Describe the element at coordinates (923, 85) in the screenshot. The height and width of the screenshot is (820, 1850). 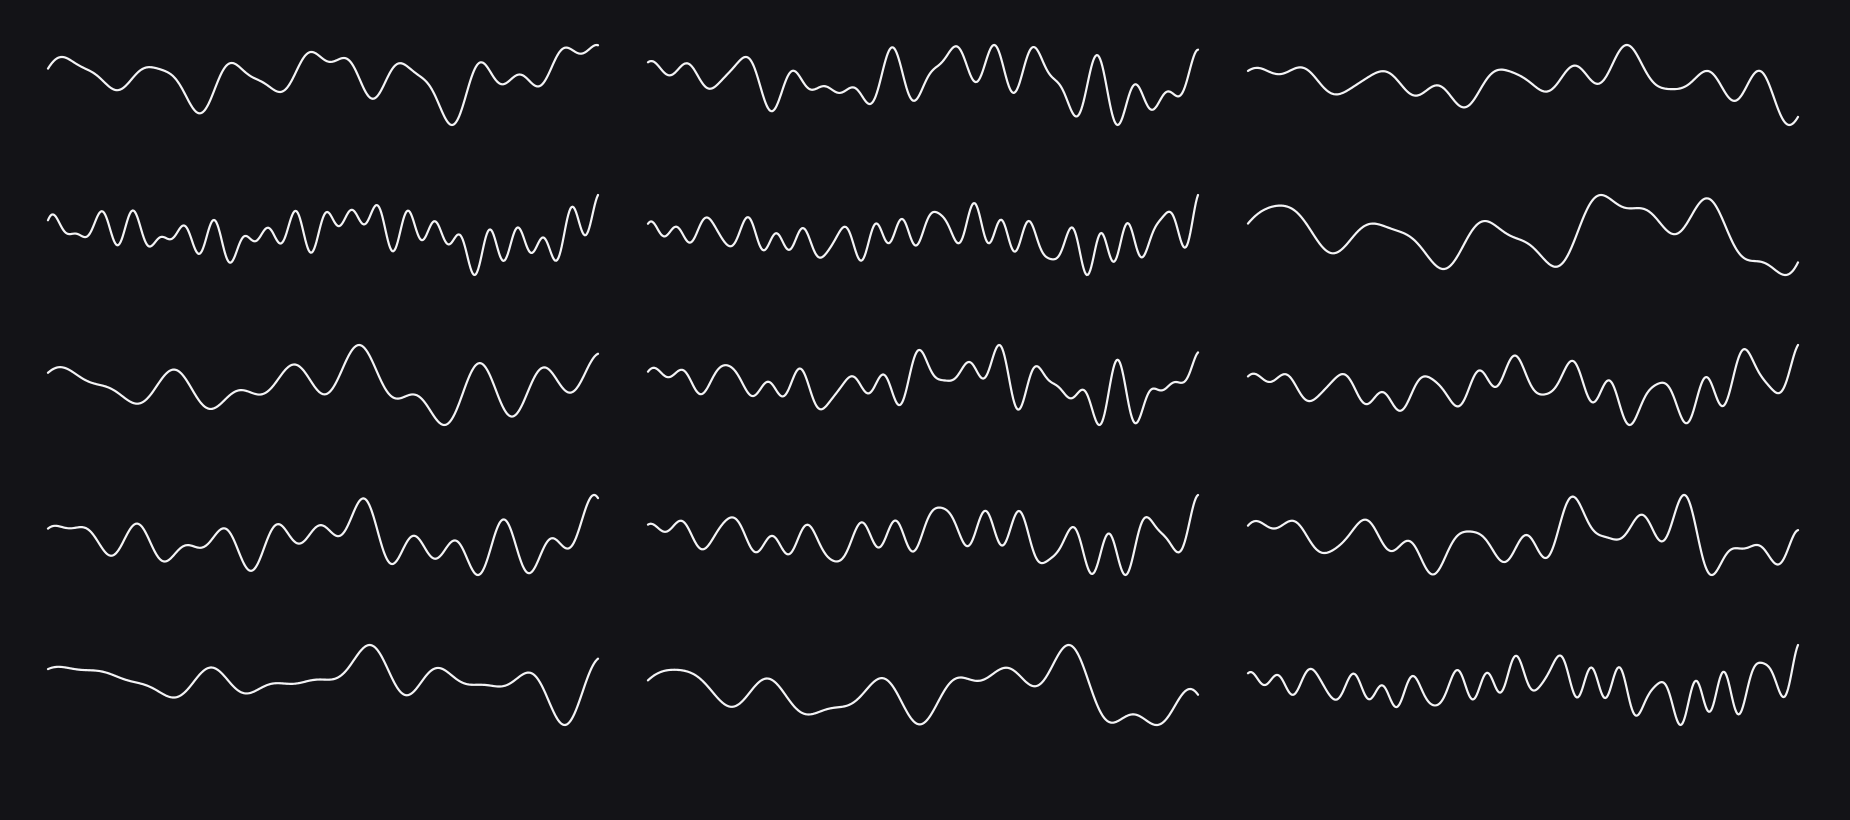
I see `wave-line-c1-r0` at that location.